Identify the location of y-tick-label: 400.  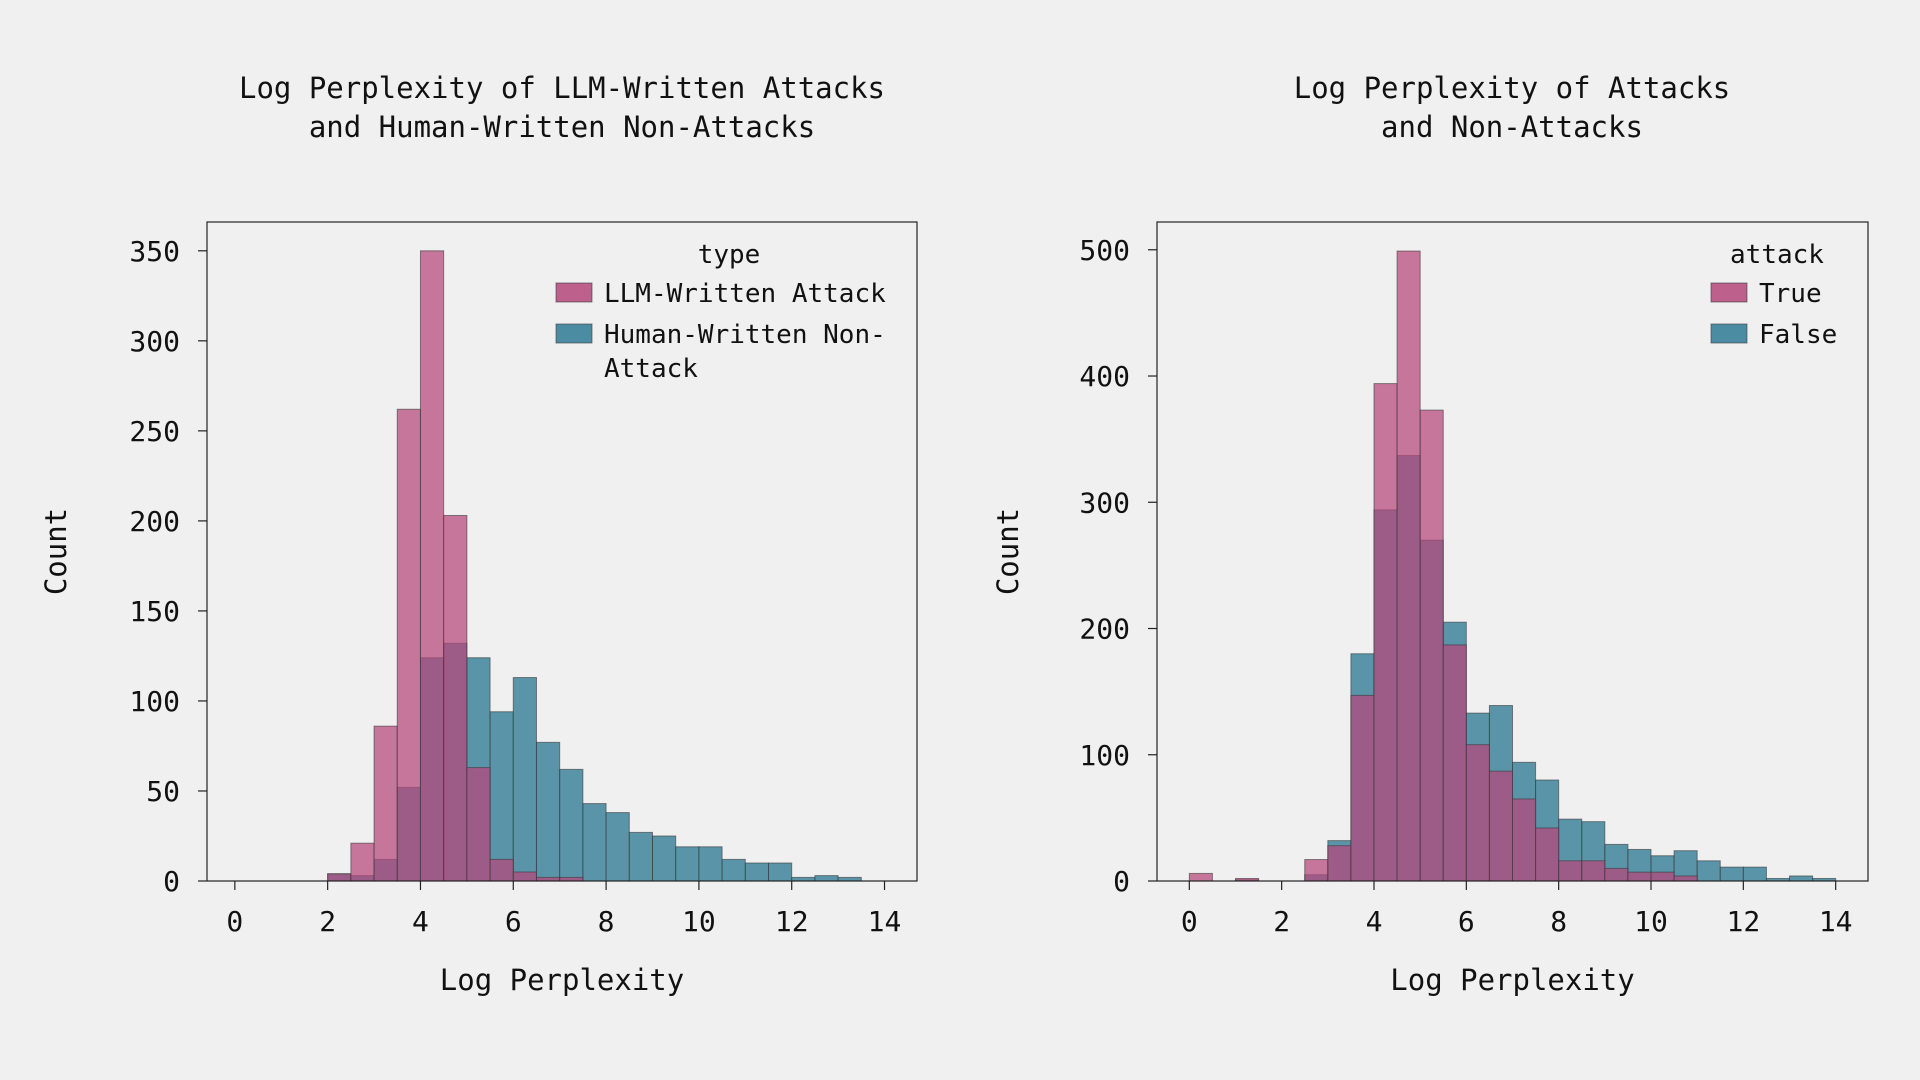
(1104, 376).